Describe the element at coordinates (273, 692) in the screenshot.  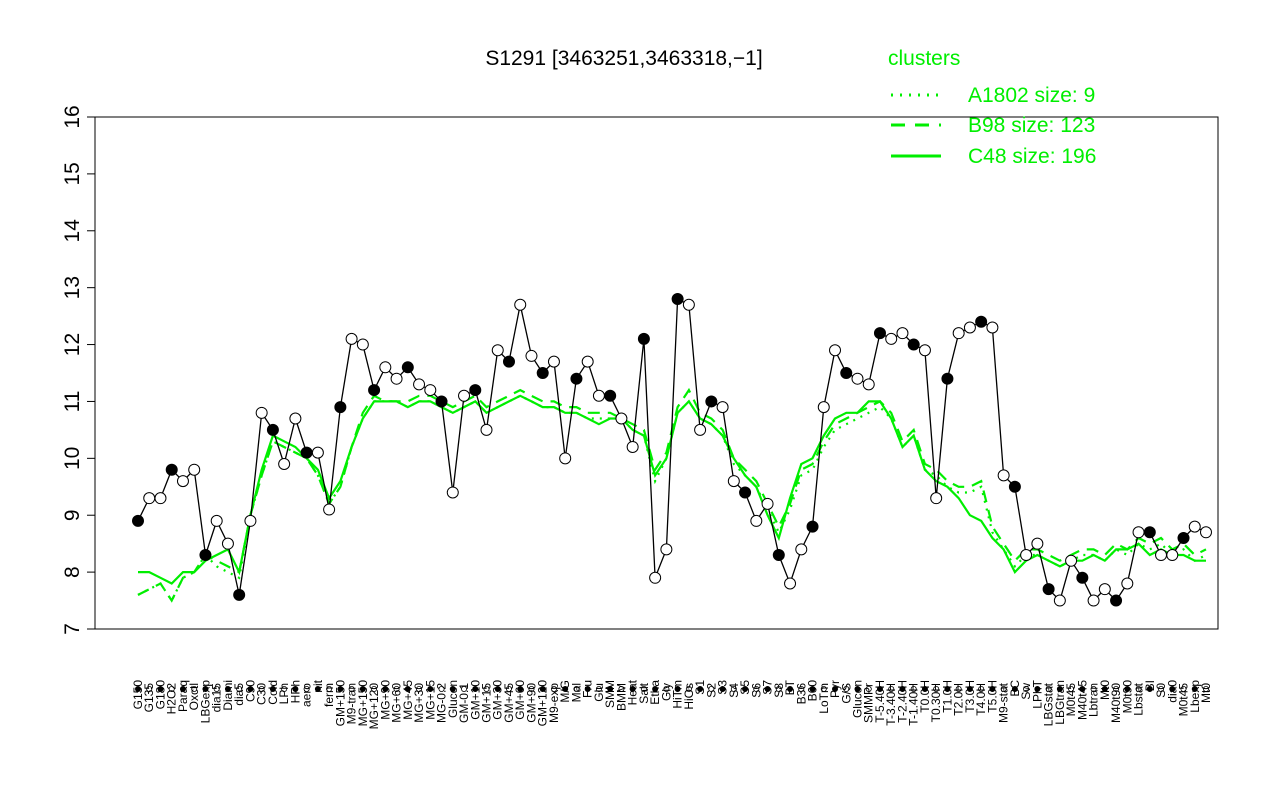
I see `x-tick-label: Cold` at that location.